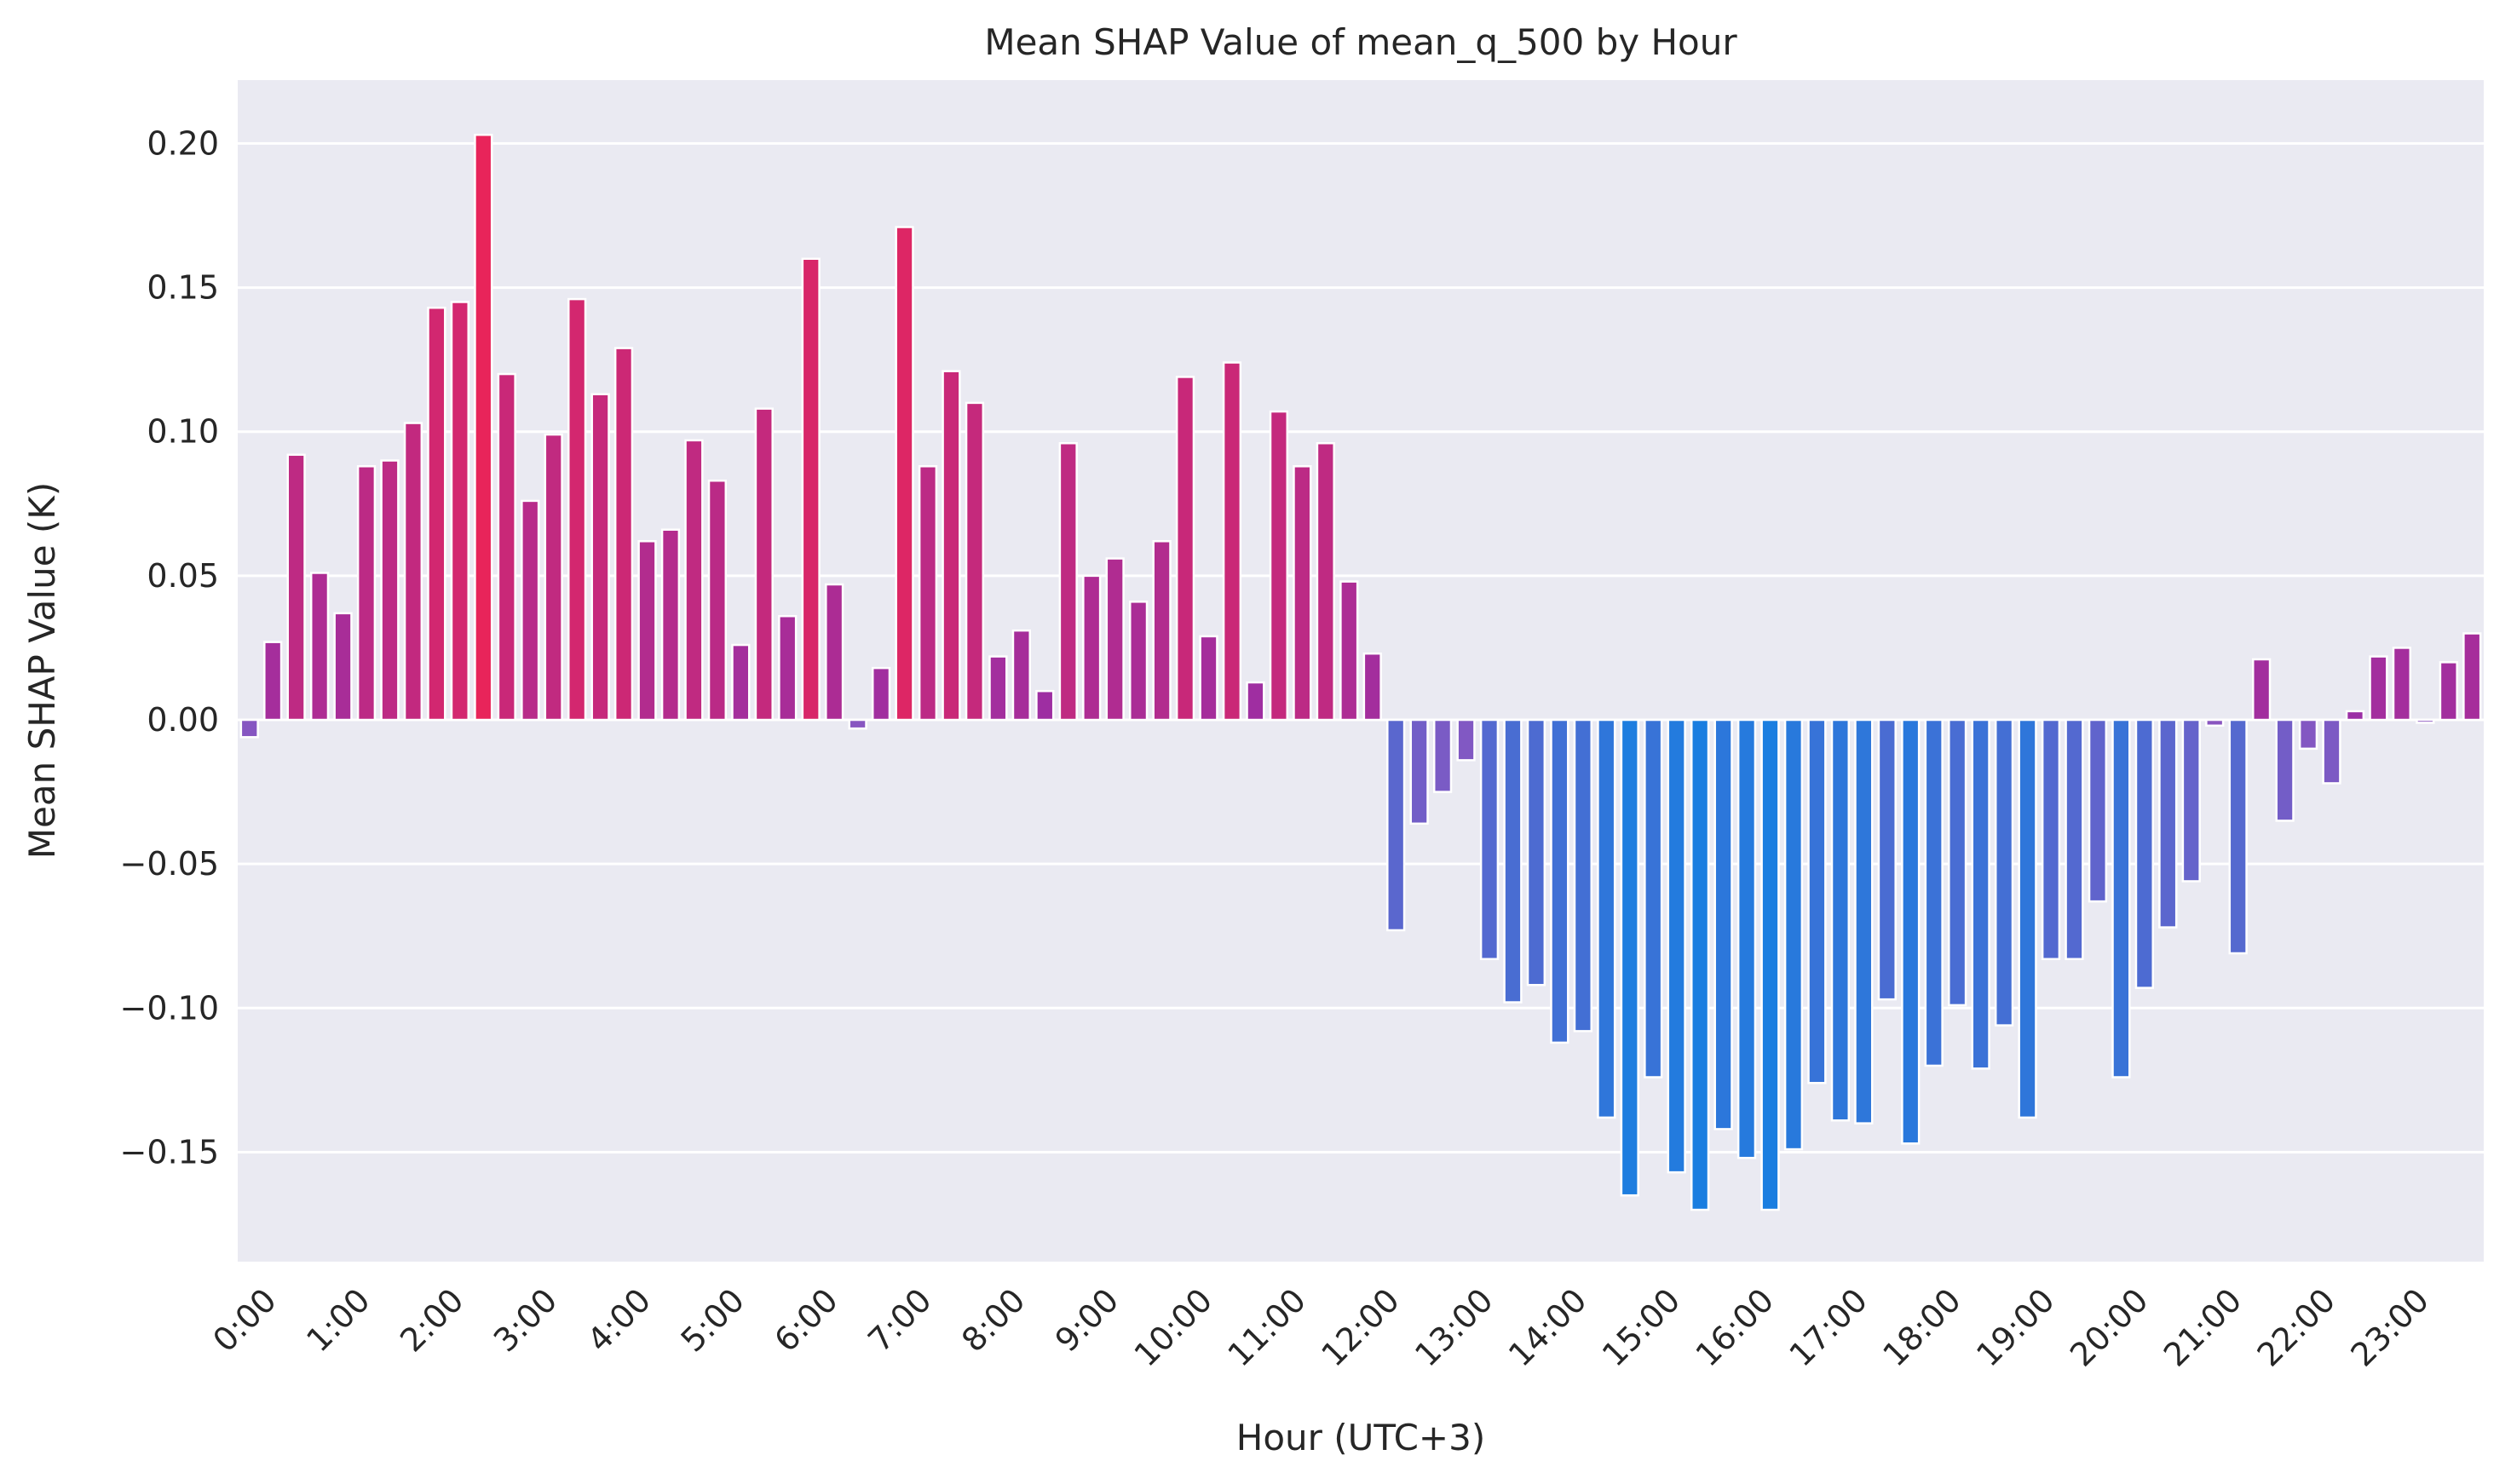 Image resolution: width=2511 pixels, height=1484 pixels. What do you see at coordinates (169, 1152) in the screenshot?
I see `y-tick-label: −0.15` at bounding box center [169, 1152].